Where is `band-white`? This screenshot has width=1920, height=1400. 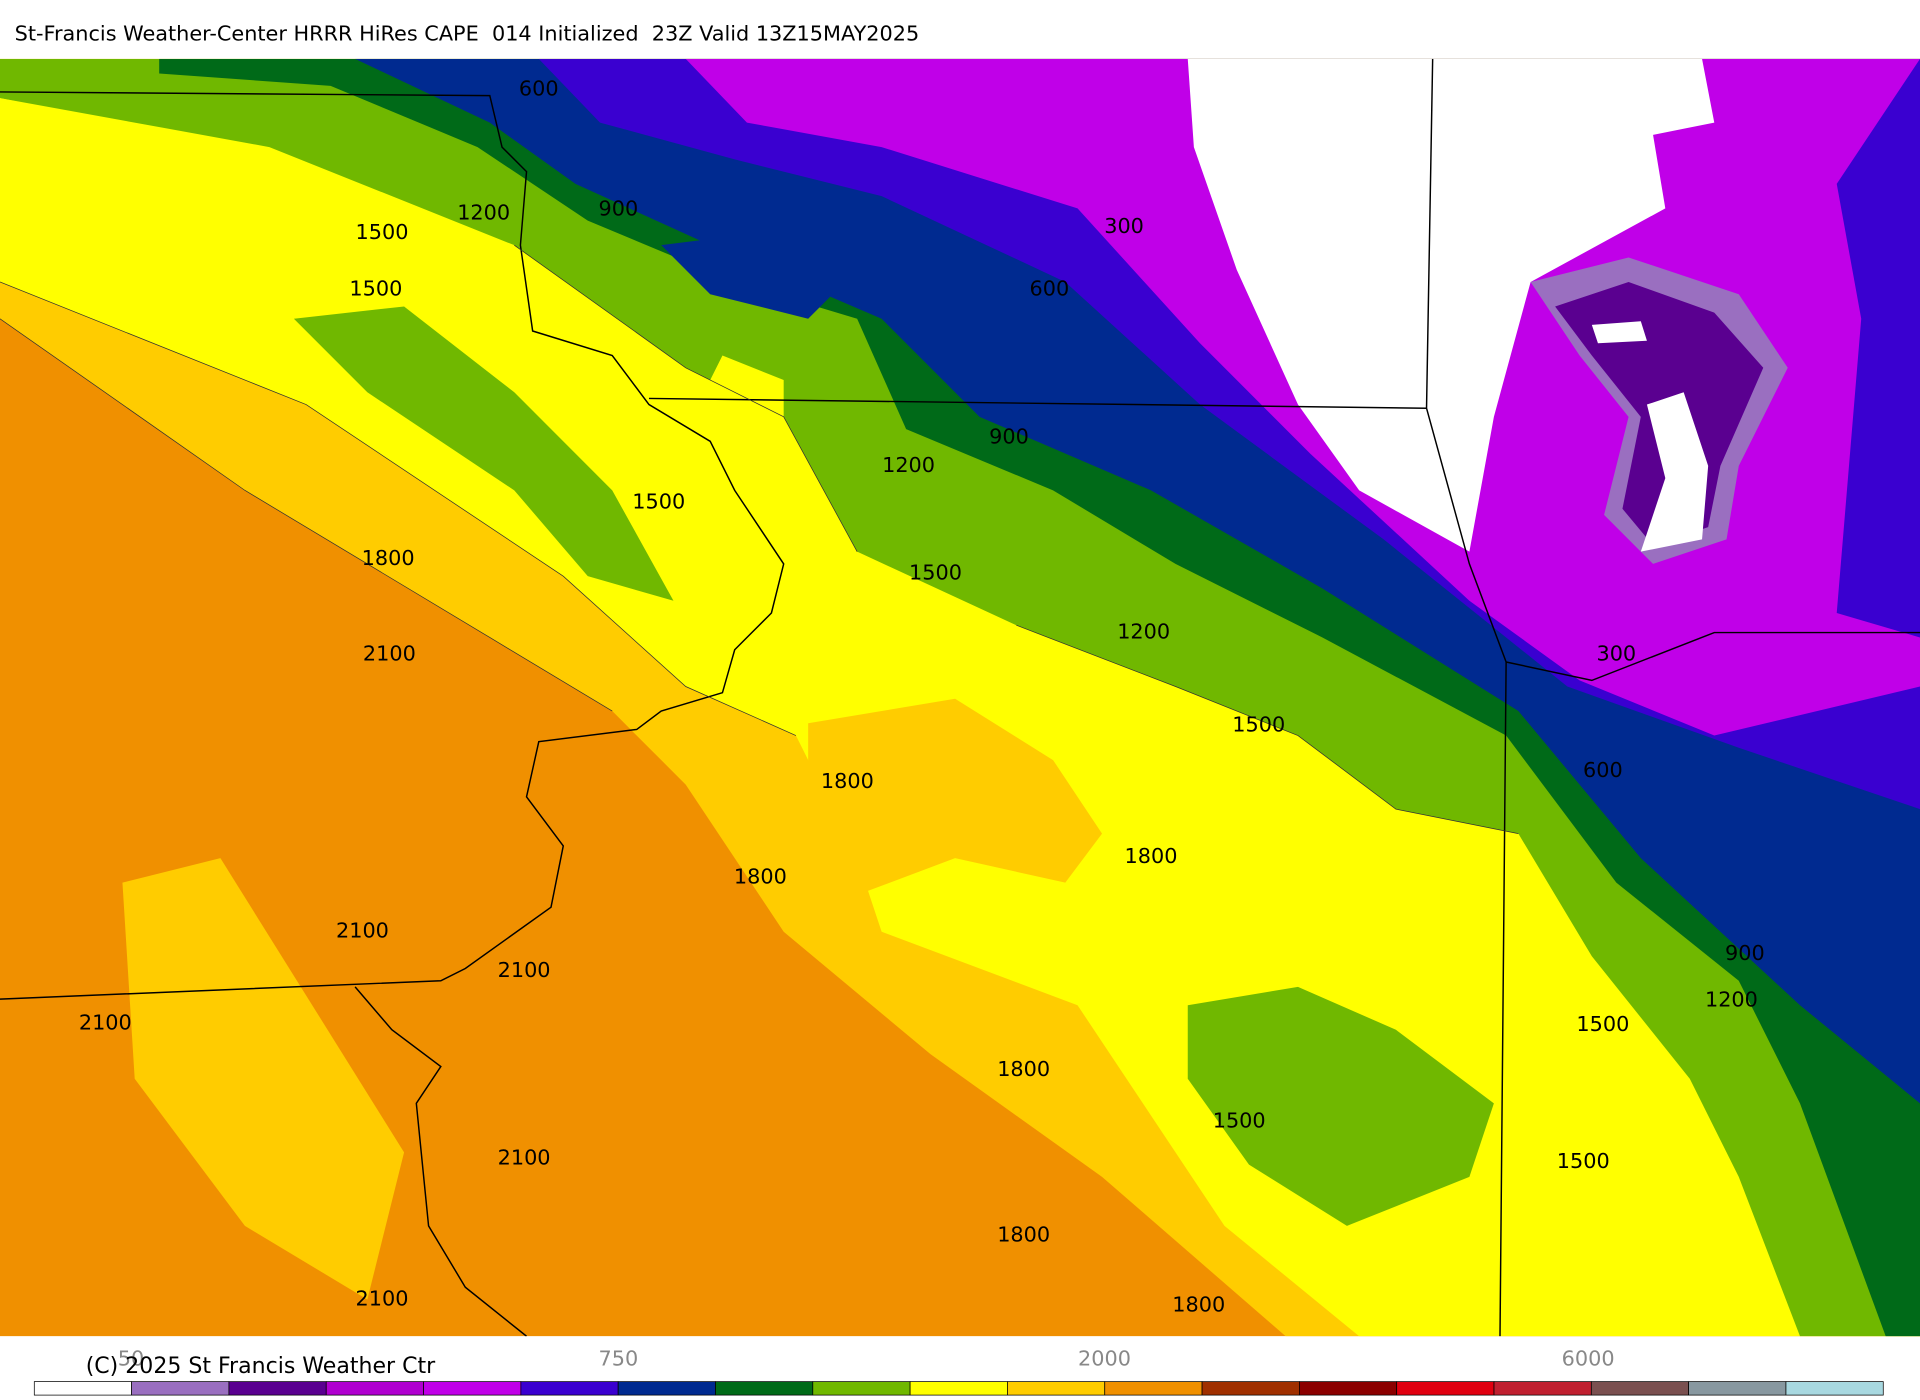
band-white is located at coordinates (1451, 305).